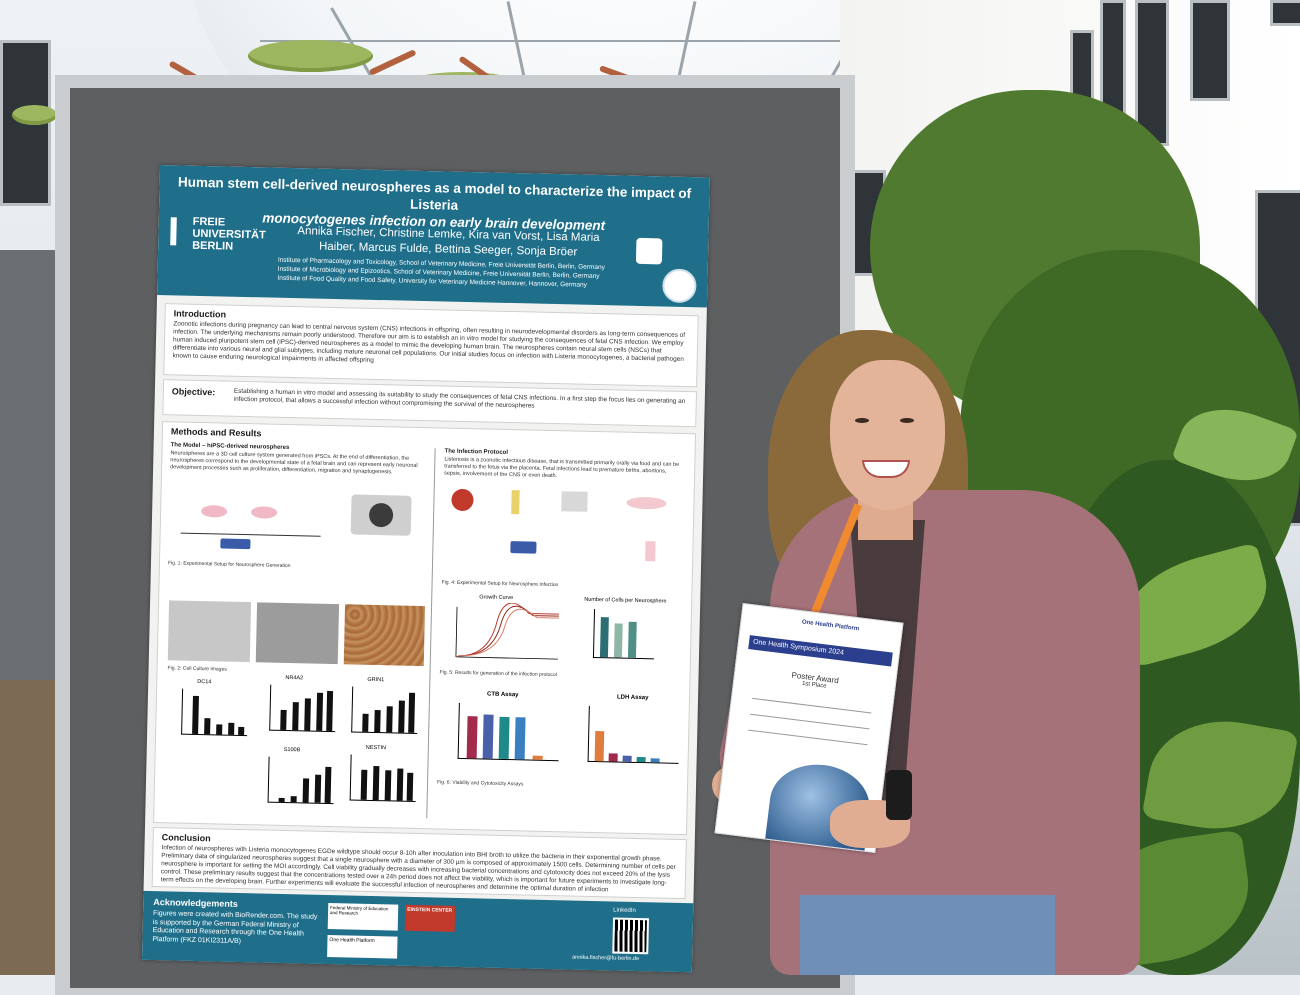 Image resolution: width=1300 pixels, height=995 pixels. I want to click on protocol-heading: The Infection Protocol, so click(476, 452).